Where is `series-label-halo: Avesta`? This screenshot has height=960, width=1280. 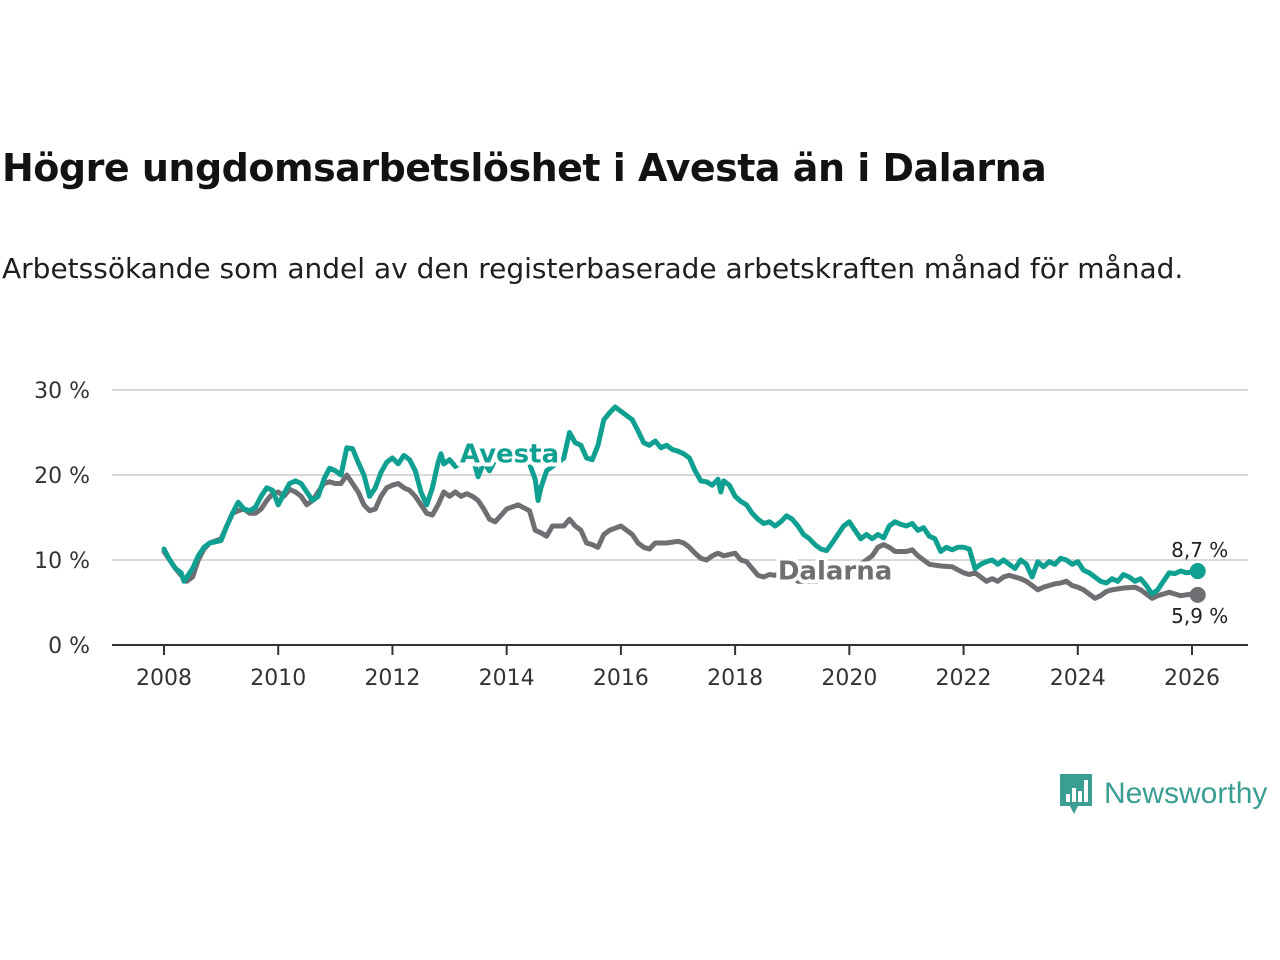
series-label-halo: Avesta is located at coordinates (509, 454).